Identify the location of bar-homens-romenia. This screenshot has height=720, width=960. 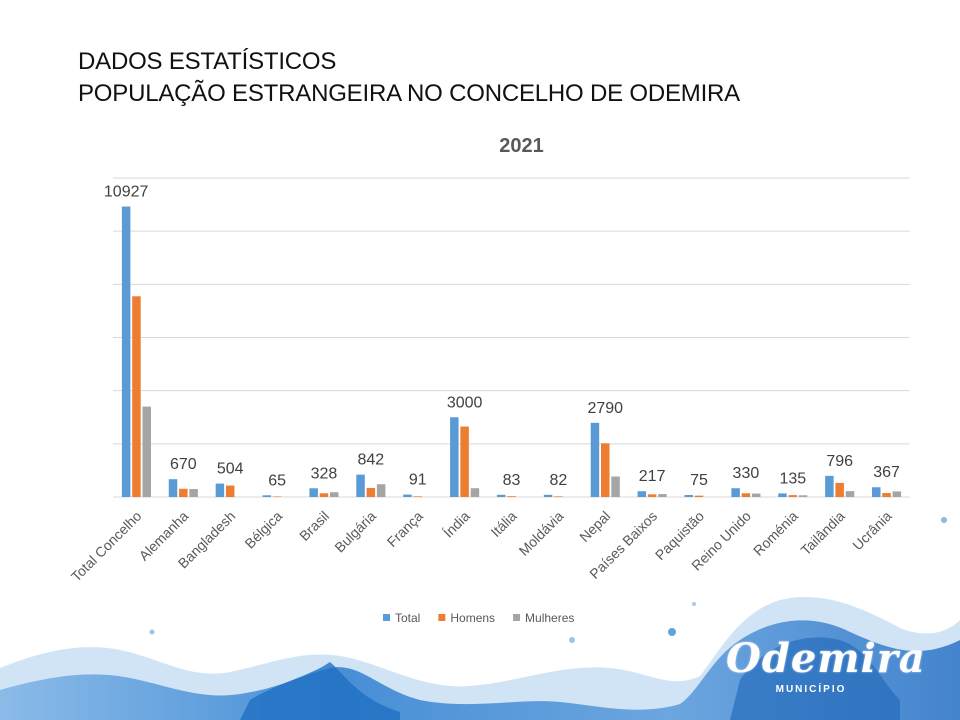
(793, 496).